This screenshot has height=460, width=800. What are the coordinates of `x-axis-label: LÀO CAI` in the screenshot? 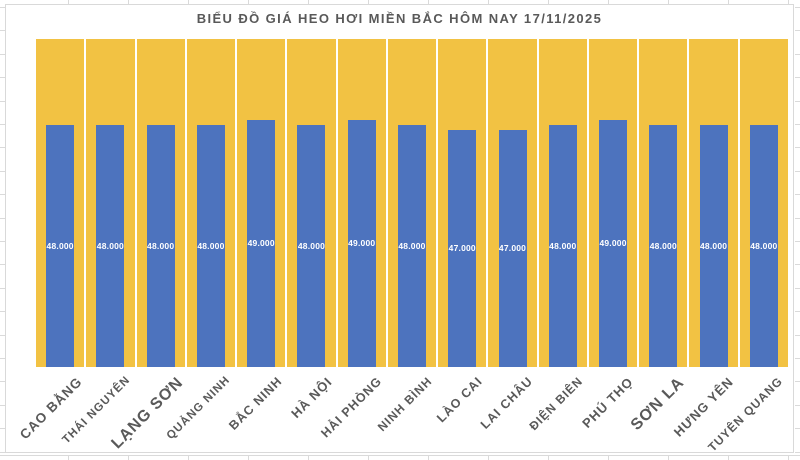 It's located at (459, 400).